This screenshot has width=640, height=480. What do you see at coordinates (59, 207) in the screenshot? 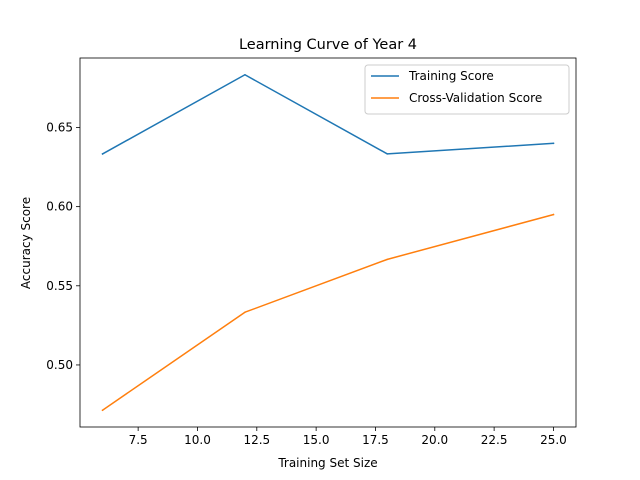
I see `y-tick-label: 0.60` at bounding box center [59, 207].